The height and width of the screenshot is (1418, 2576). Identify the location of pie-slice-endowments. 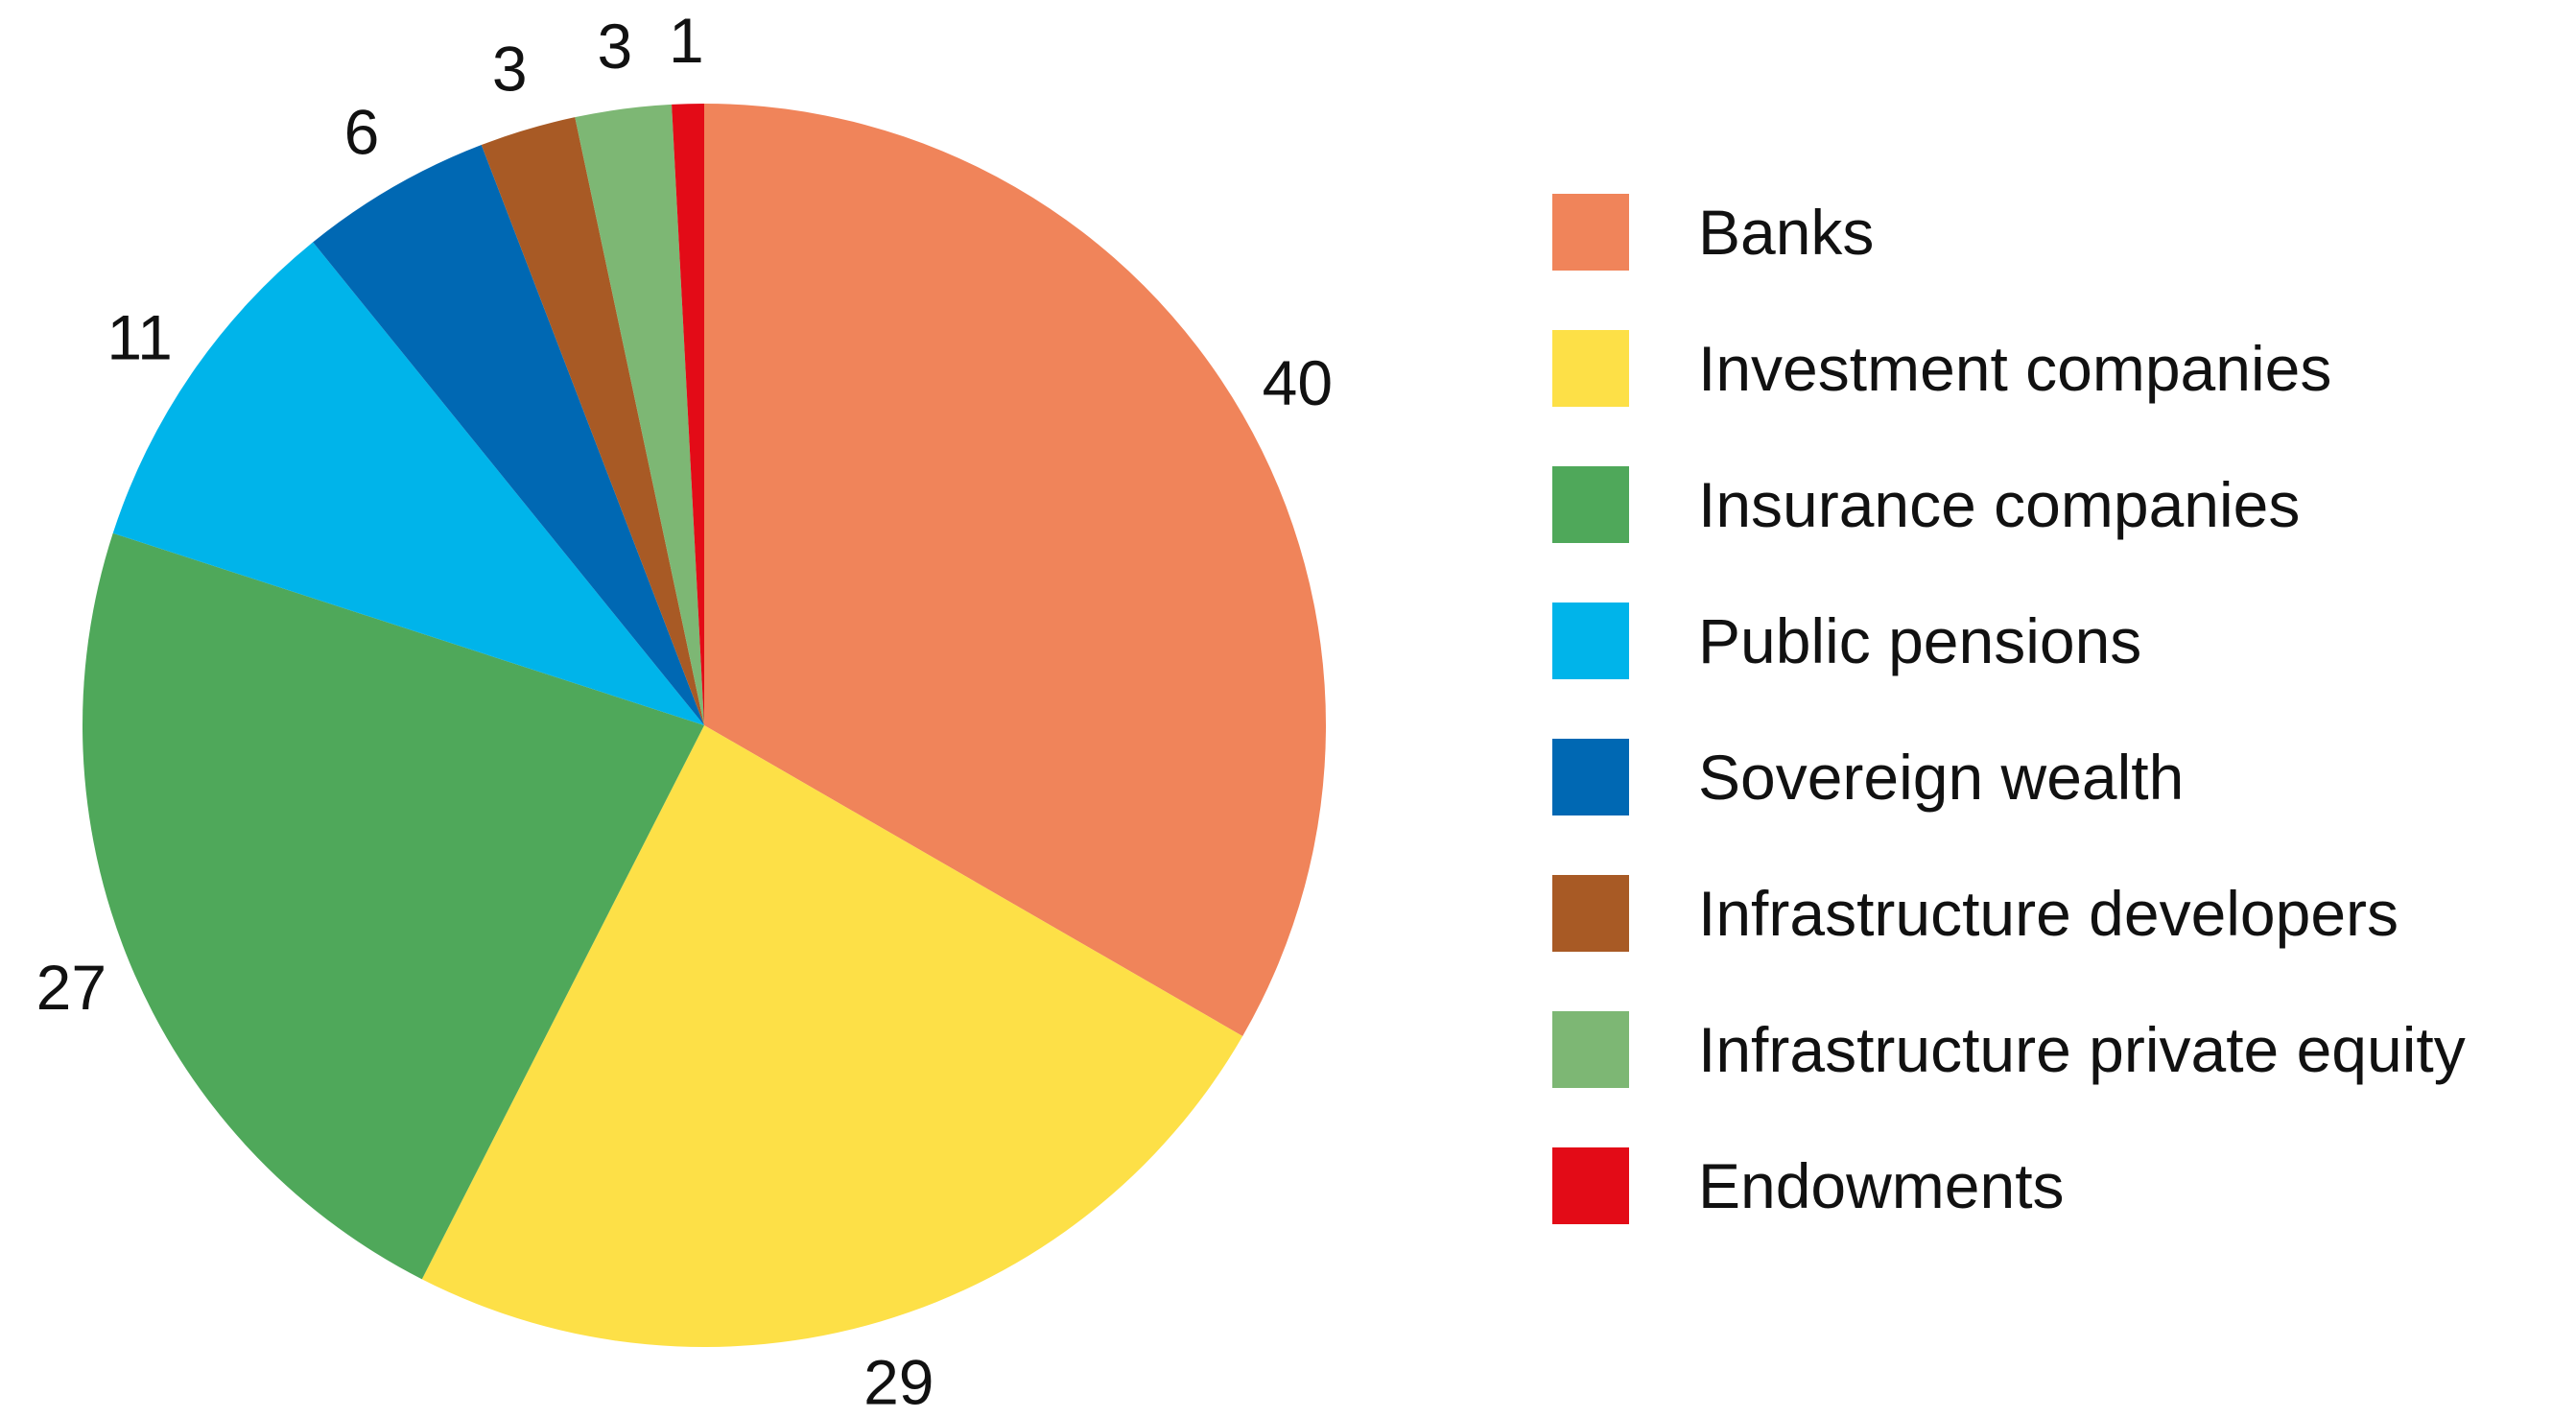
(688, 414).